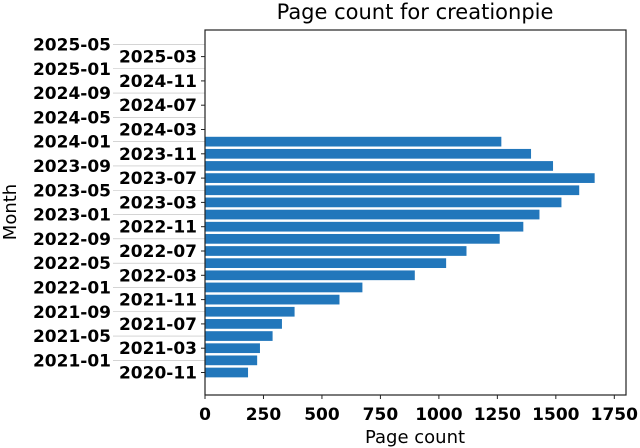  What do you see at coordinates (158, 131) in the screenshot?
I see `y-tick-label: 2024-03` at bounding box center [158, 131].